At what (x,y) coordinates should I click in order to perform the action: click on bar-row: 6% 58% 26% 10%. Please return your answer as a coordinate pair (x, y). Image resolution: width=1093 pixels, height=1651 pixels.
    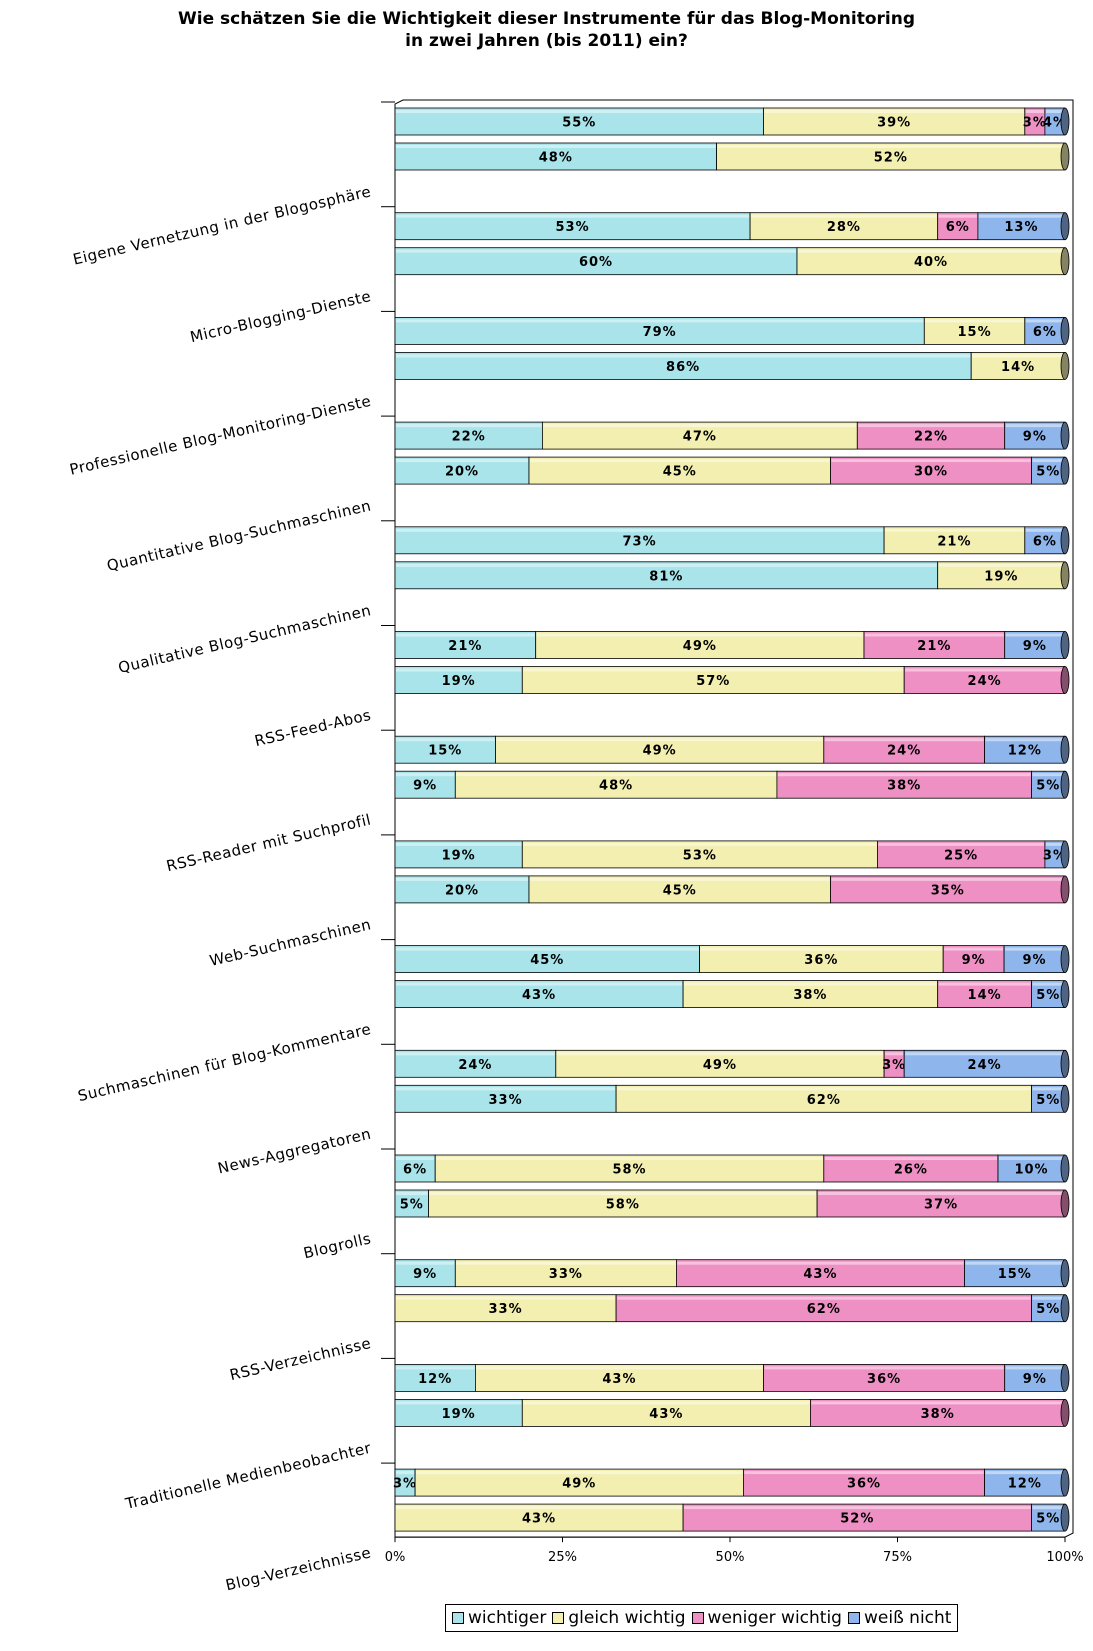
    Looking at the image, I should click on (732, 1168).